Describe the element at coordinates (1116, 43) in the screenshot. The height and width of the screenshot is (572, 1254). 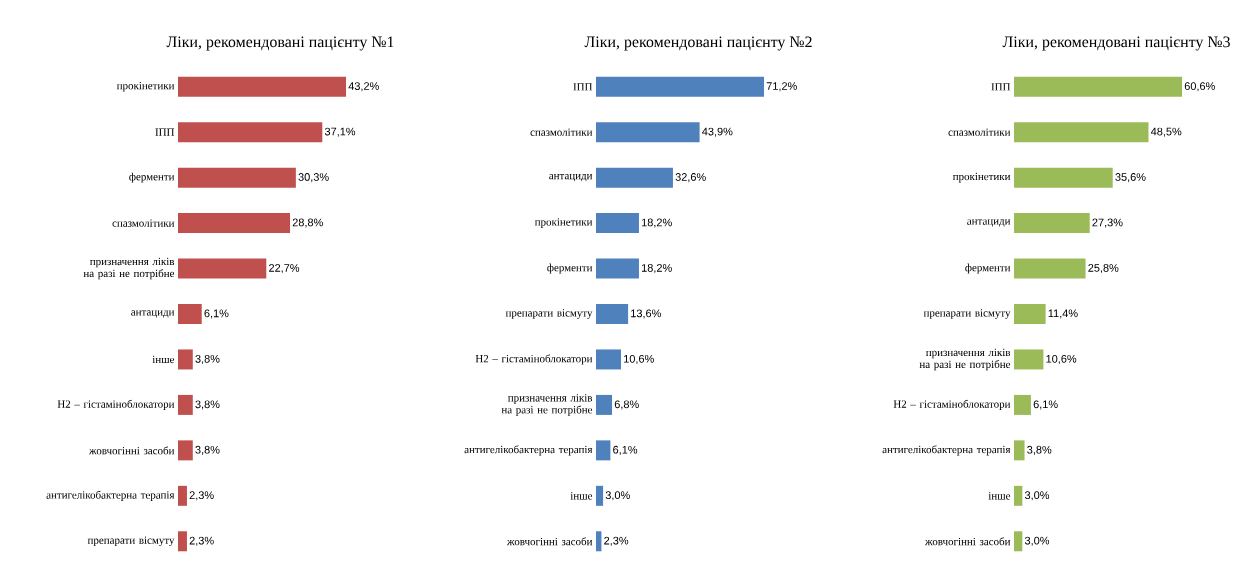
I see `chart-title: Ліки, рекомендовані пацієнту №3` at that location.